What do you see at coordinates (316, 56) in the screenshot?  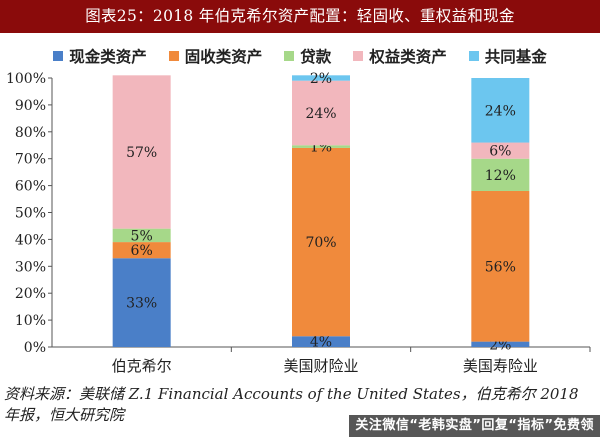 I see `legend-label: 贷款` at bounding box center [316, 56].